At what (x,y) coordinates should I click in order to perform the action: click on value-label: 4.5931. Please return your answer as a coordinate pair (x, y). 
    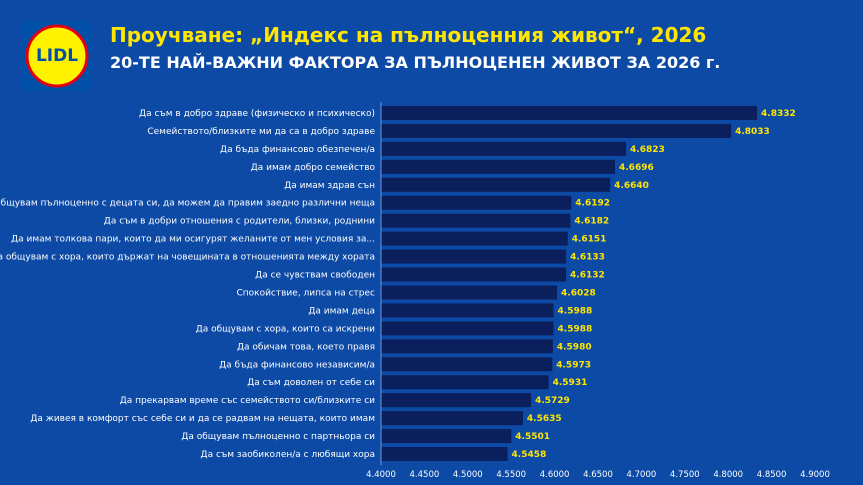
    Looking at the image, I should click on (570, 383).